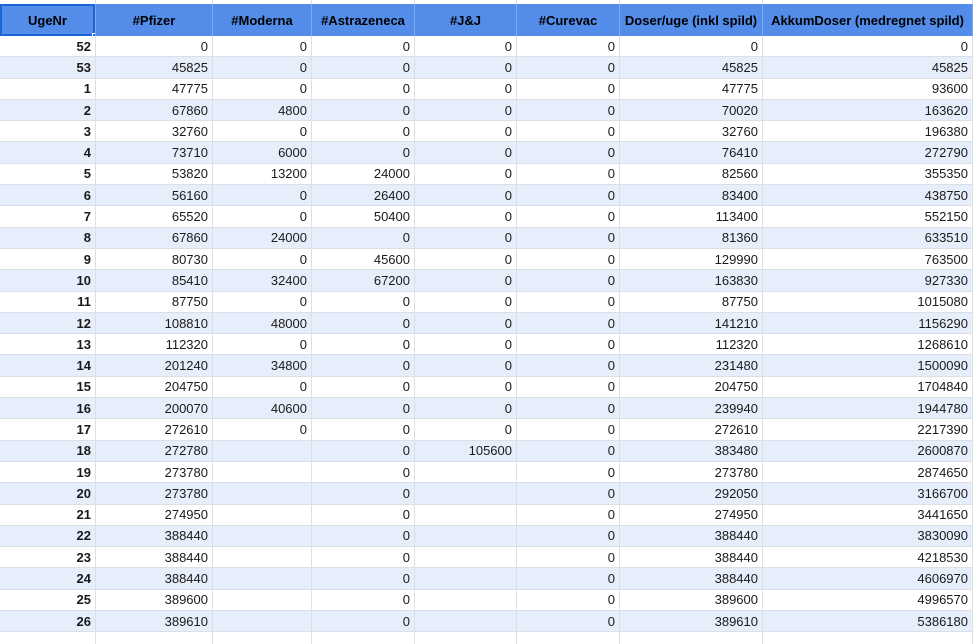  Describe the element at coordinates (691, 494) in the screenshot. I see `cell: 292050` at that location.